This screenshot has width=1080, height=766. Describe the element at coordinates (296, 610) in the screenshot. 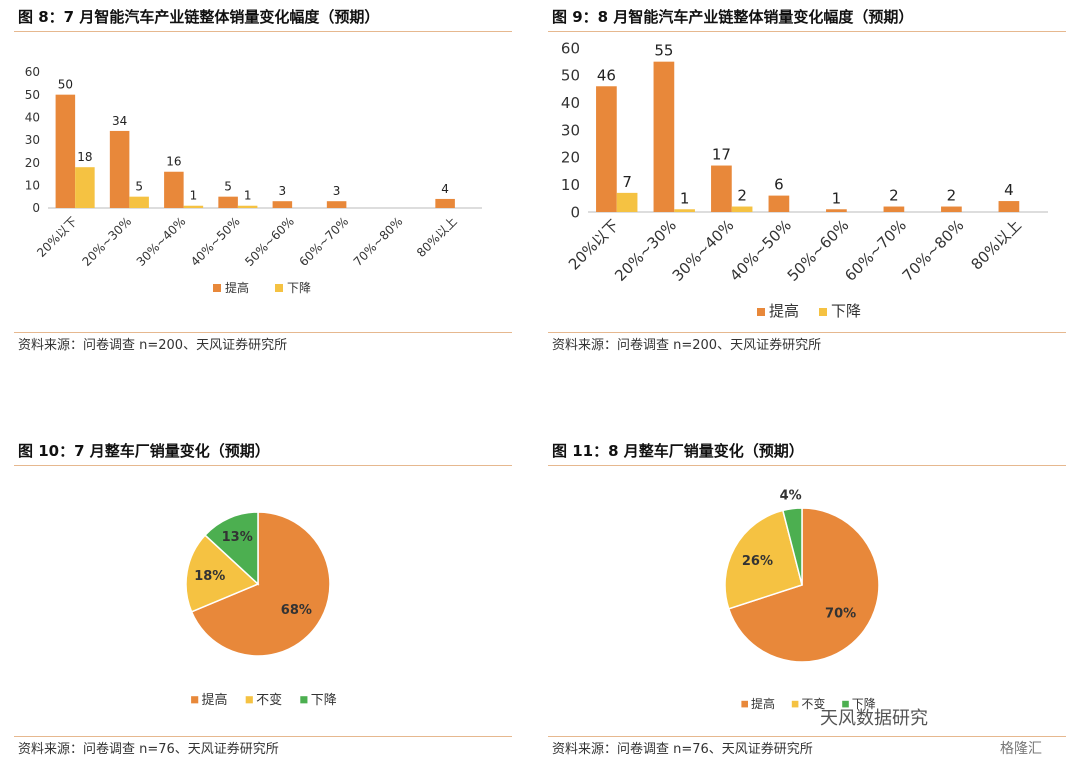

I see `pie-label: 68%` at that location.